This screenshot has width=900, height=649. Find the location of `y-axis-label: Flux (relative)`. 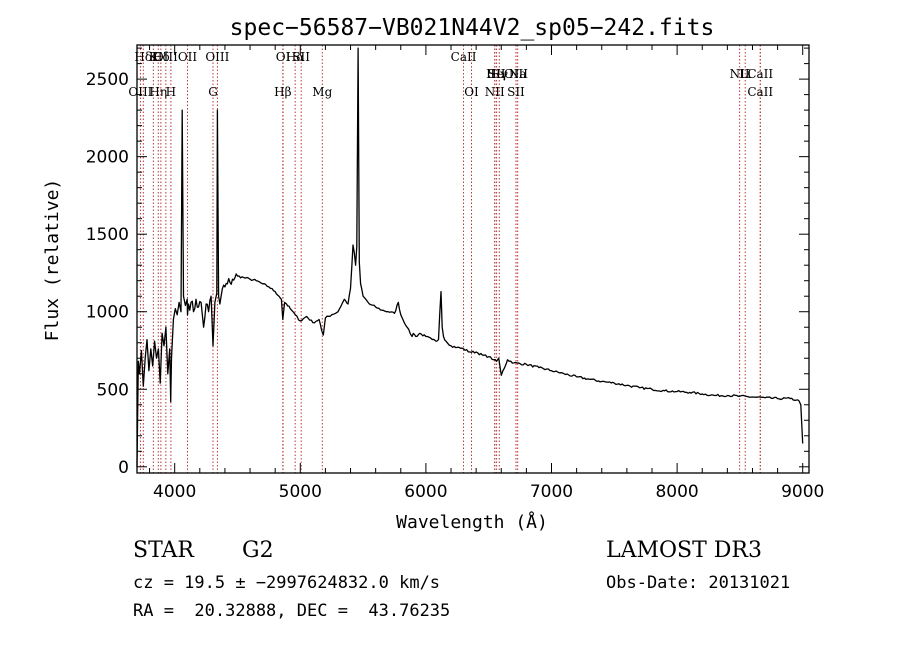

y-axis-label: Flux (relative) is located at coordinates (52, 260).